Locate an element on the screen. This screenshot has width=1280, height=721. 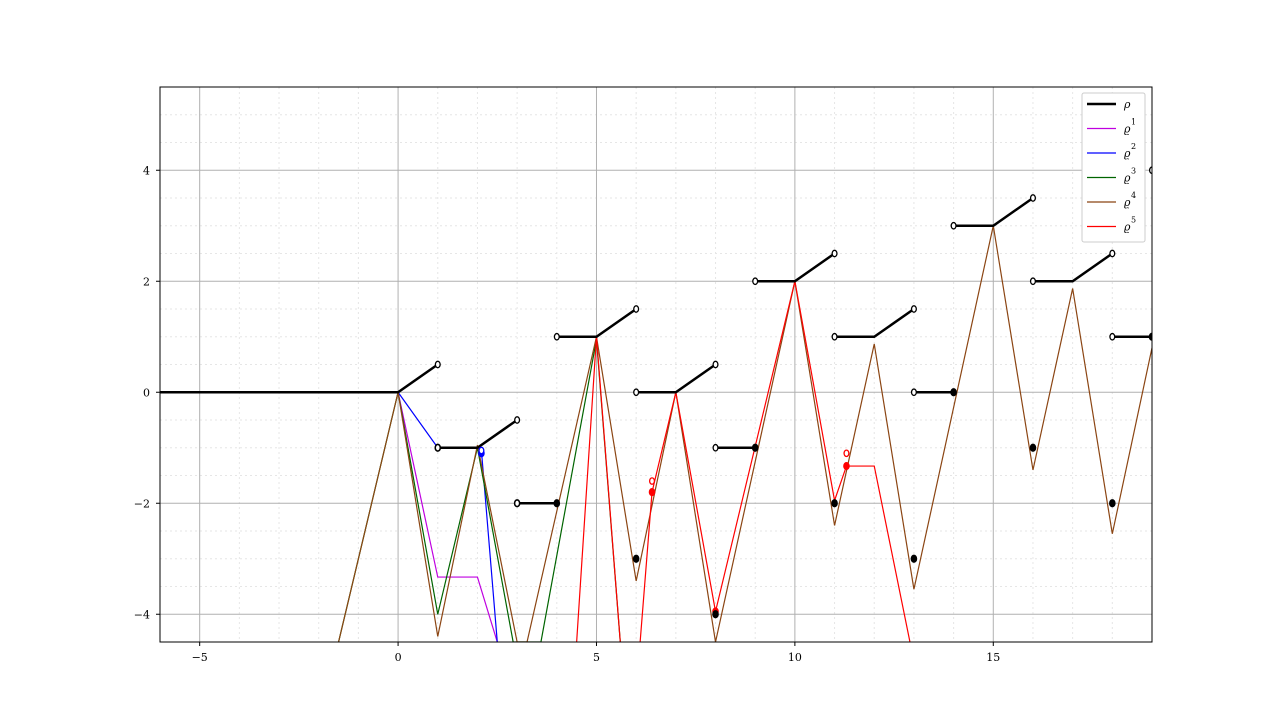
y-tick-label: −4 is located at coordinates (142, 614).